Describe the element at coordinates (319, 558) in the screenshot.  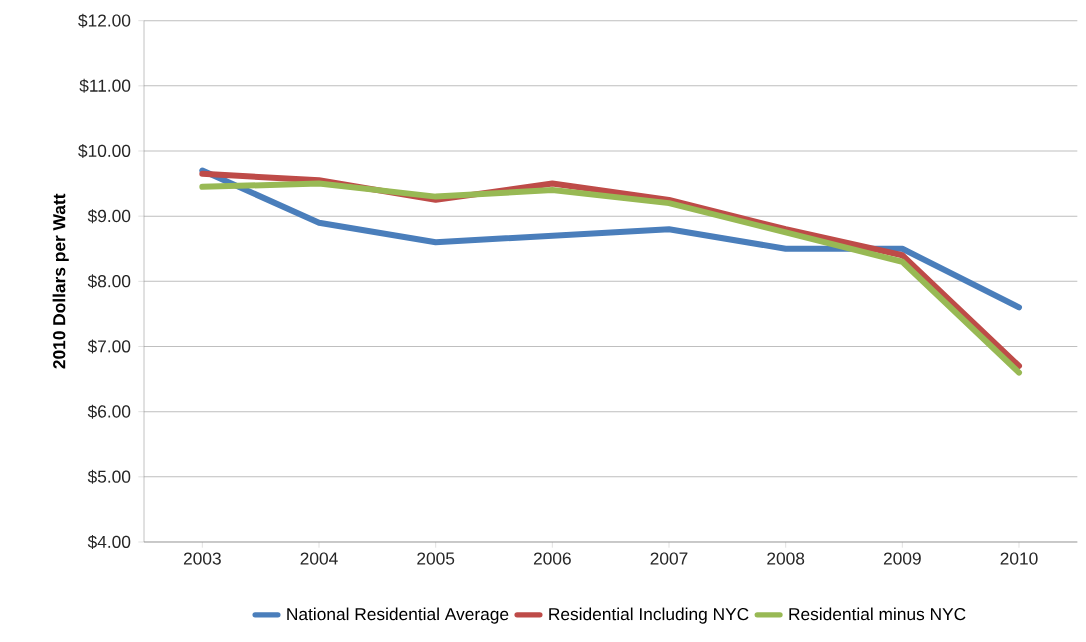
I see `x-tick-label: 2004` at that location.